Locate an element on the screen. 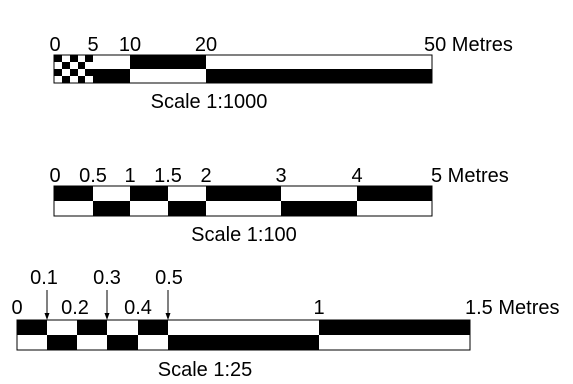  tick-label-5: 5 is located at coordinates (92, 45).